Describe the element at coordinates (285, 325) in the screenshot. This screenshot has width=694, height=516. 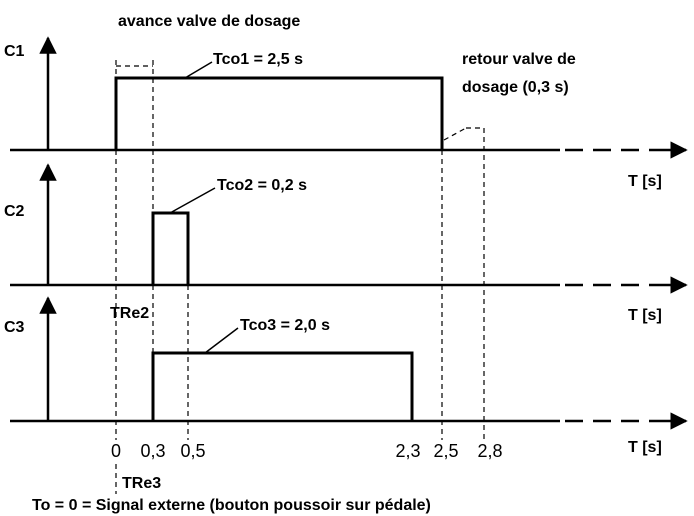
I see `pulse-label: Tco3 = 2,0 s` at that location.